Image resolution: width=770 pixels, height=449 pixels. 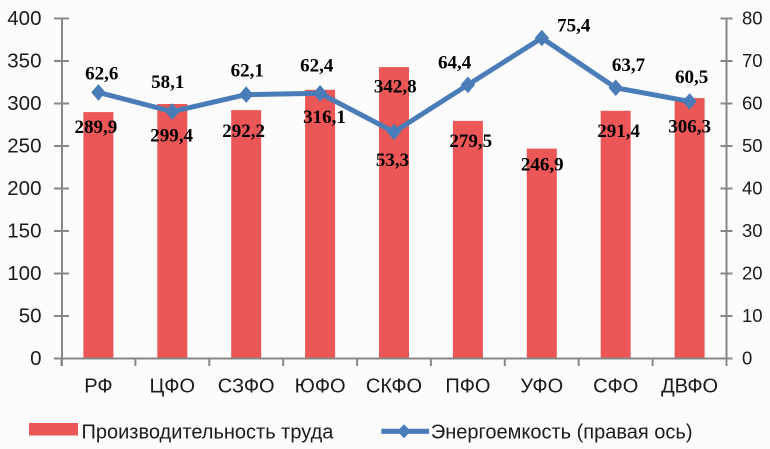 What do you see at coordinates (752, 18) in the screenshot?
I see `svg-text: 80` at bounding box center [752, 18].